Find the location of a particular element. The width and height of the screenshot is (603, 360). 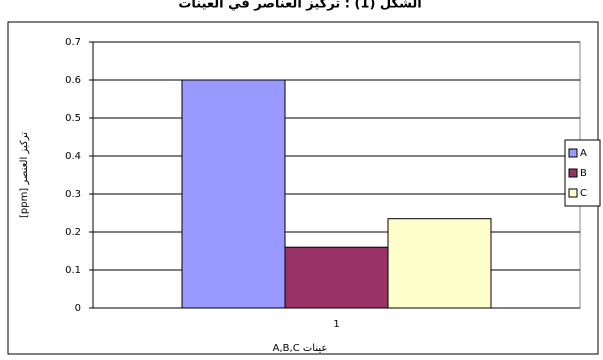

y-tick-label: 0 is located at coordinates (78, 308).